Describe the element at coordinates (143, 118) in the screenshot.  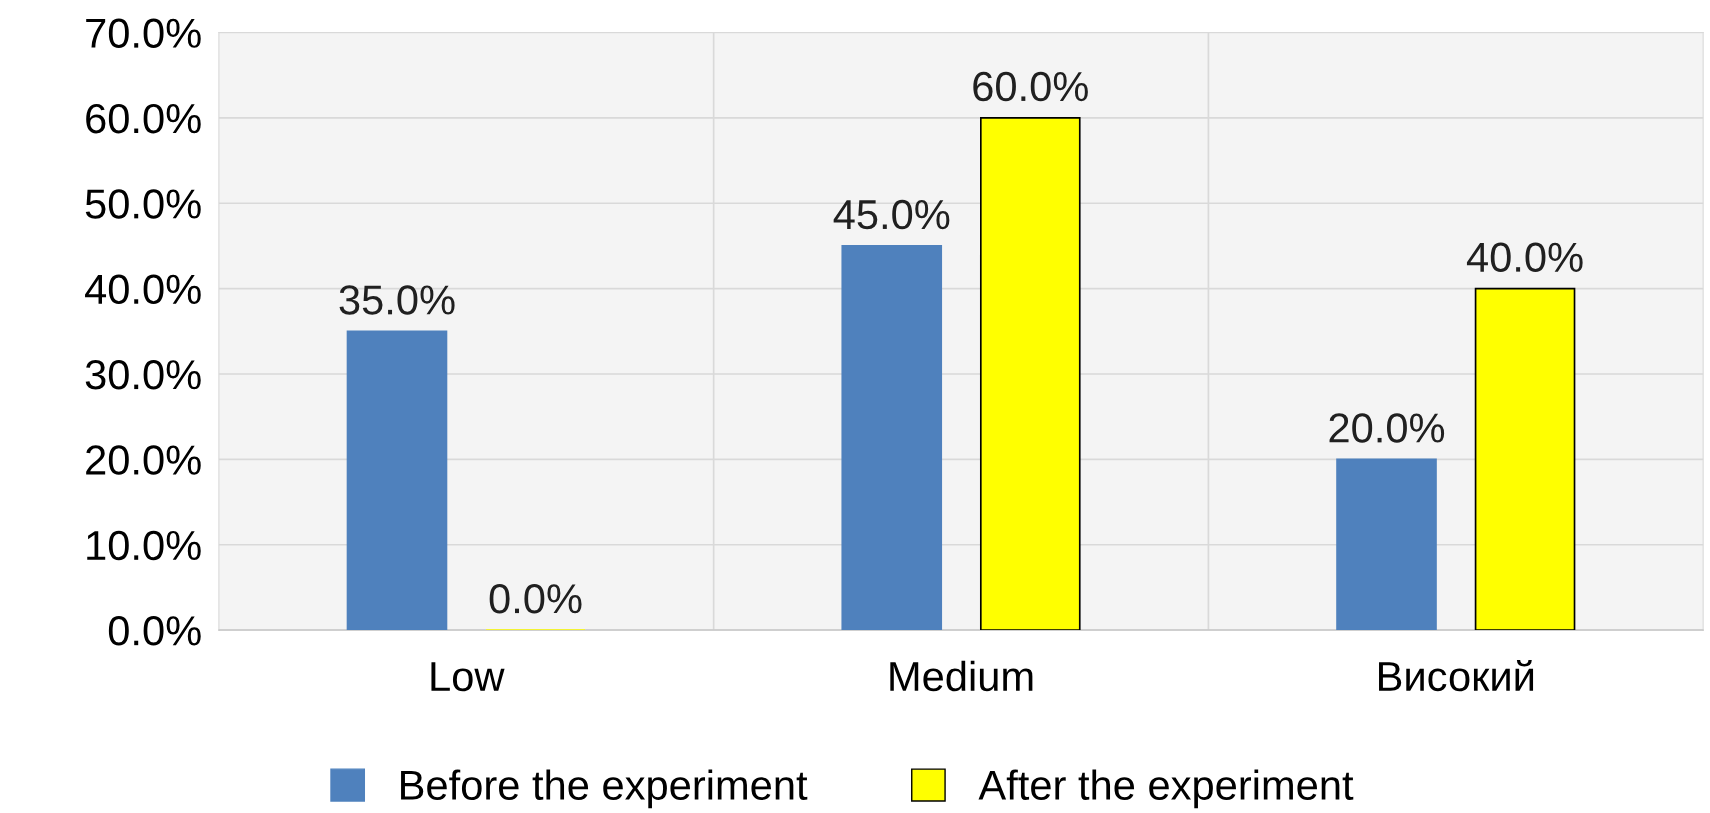
I see `y-tick-label: 60.0%` at that location.